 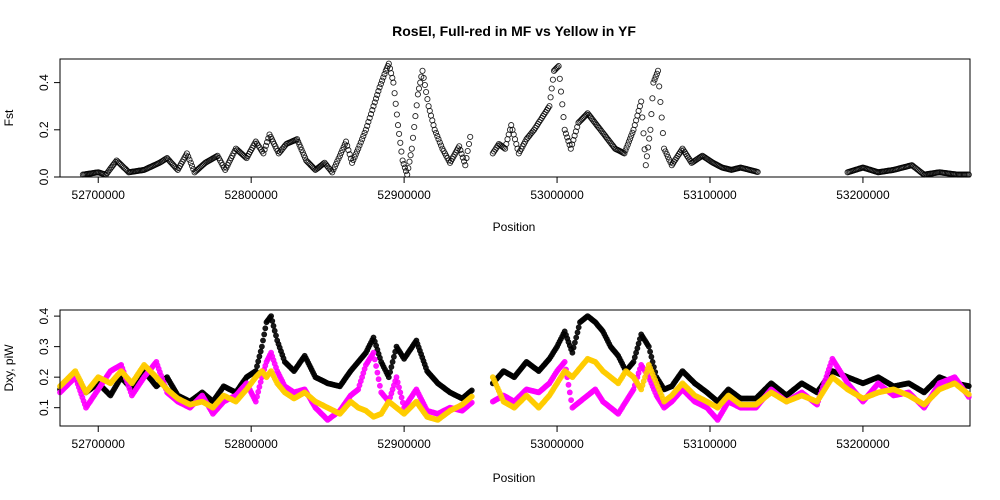 What do you see at coordinates (44, 407) in the screenshot?
I see `y-tick-label-0: 0.1` at bounding box center [44, 407].